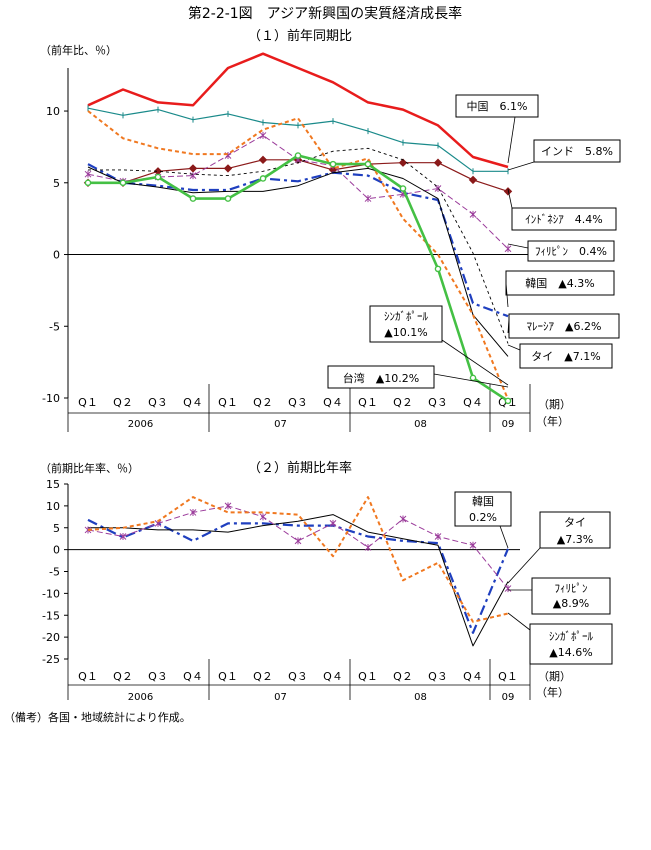 Image resolution: width=651 pixels, height=850 pixels. What do you see at coordinates (552, 421) in the screenshot?
I see `year-unit-label: （年）` at bounding box center [552, 421].